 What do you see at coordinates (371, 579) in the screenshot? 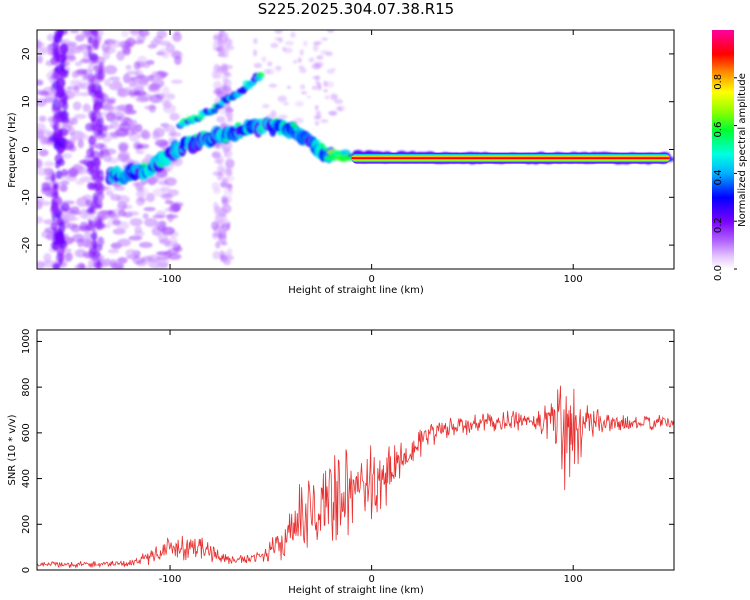
I see `snr-xtick-label: 0` at bounding box center [371, 579].